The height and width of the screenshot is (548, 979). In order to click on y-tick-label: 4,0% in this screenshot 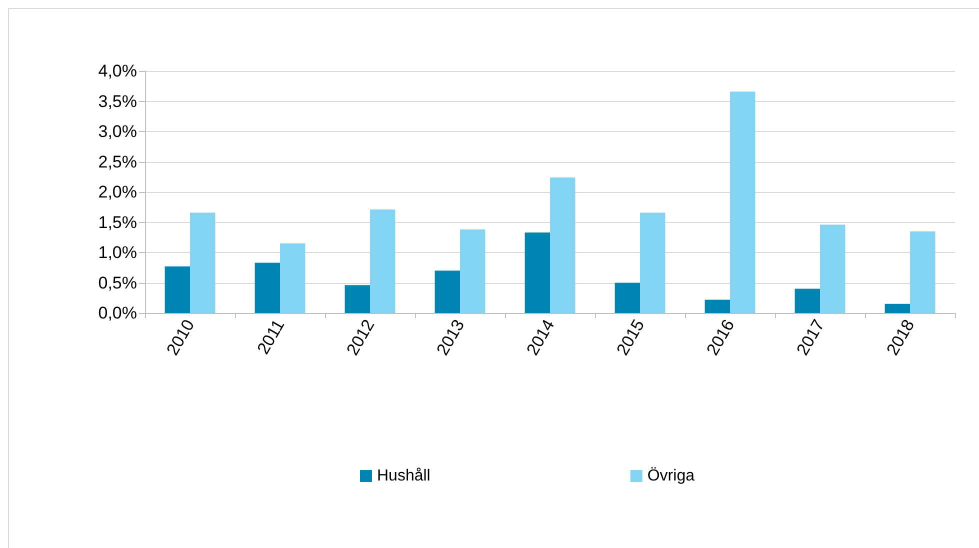, I will do `click(117, 71)`.